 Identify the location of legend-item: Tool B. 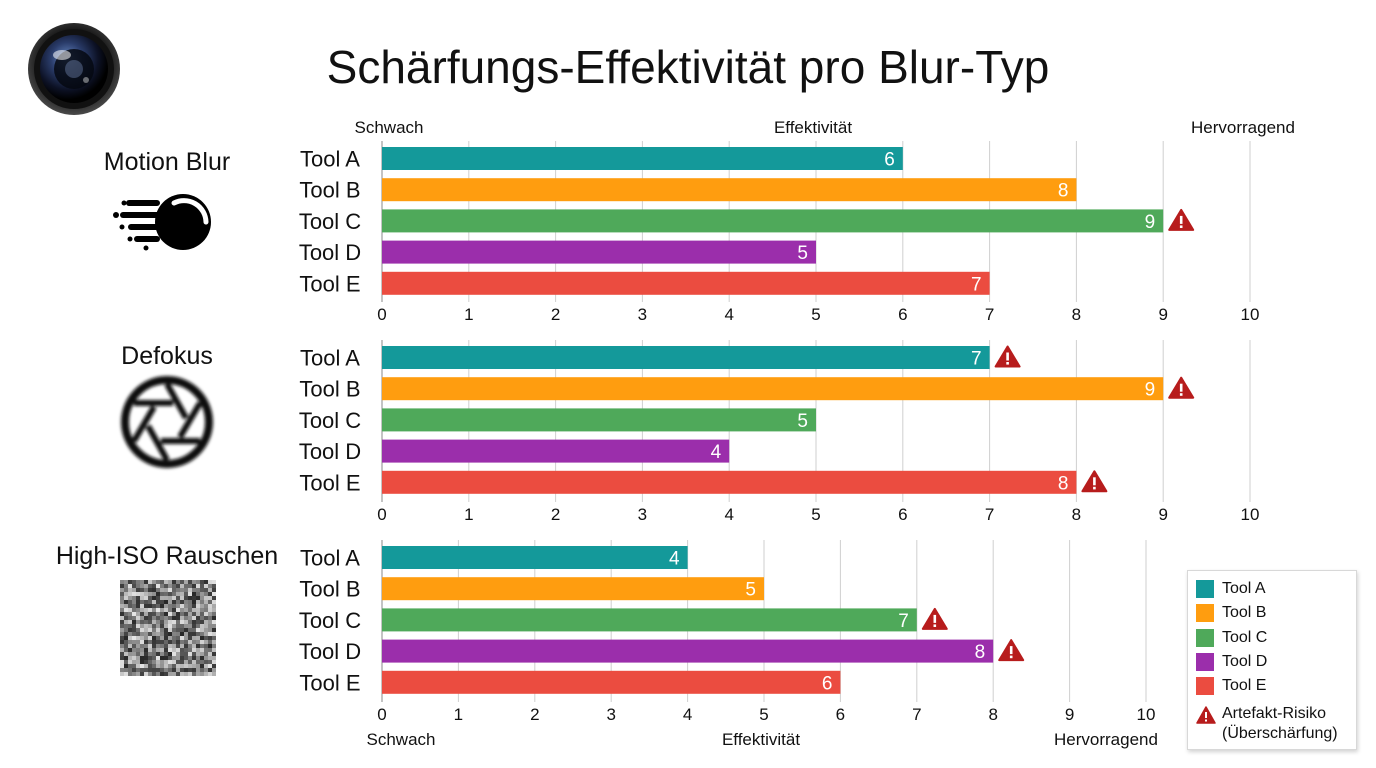
(1272, 613).